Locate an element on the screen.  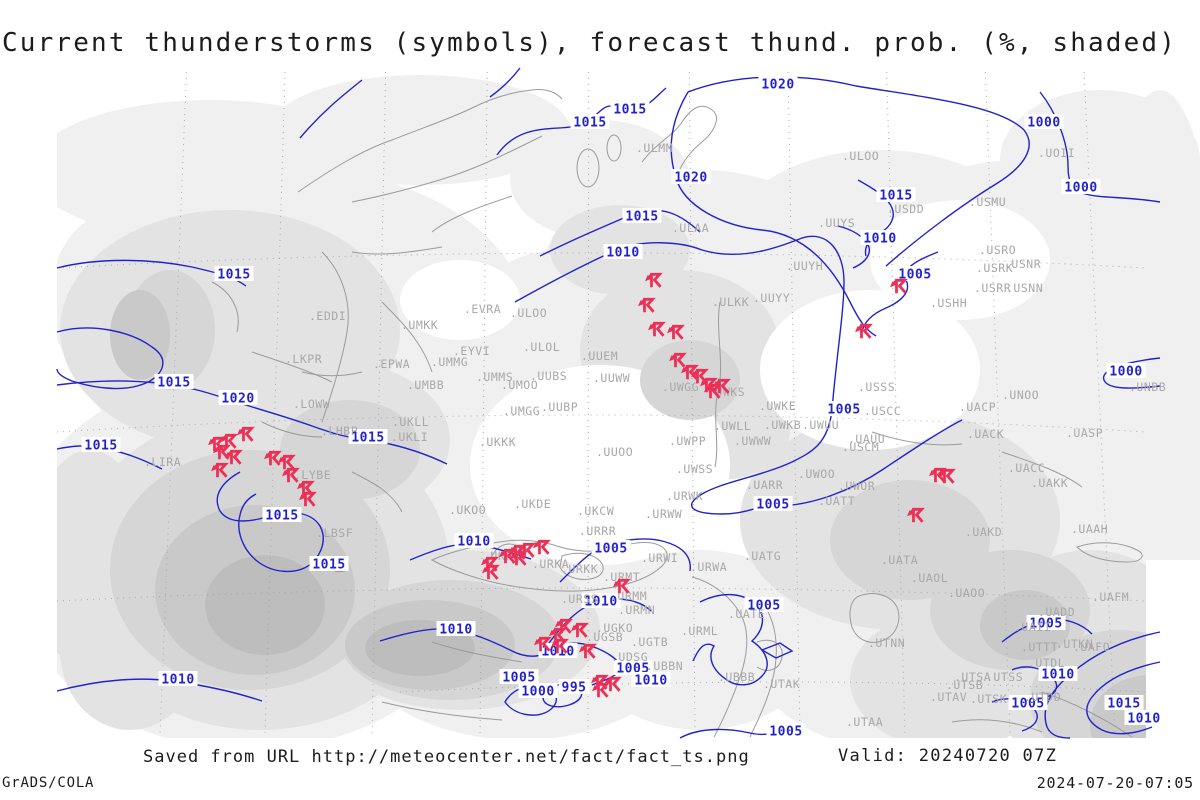
station-label: .UWGG is located at coordinates (680, 387).